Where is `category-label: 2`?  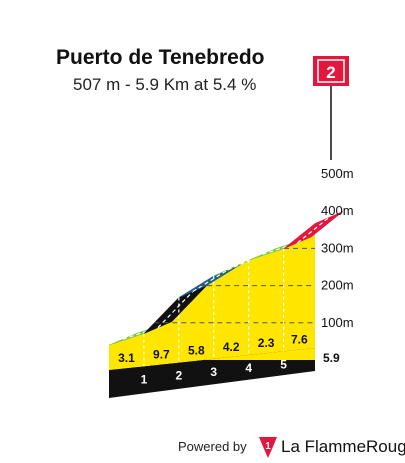 category-label: 2 is located at coordinates (330, 72).